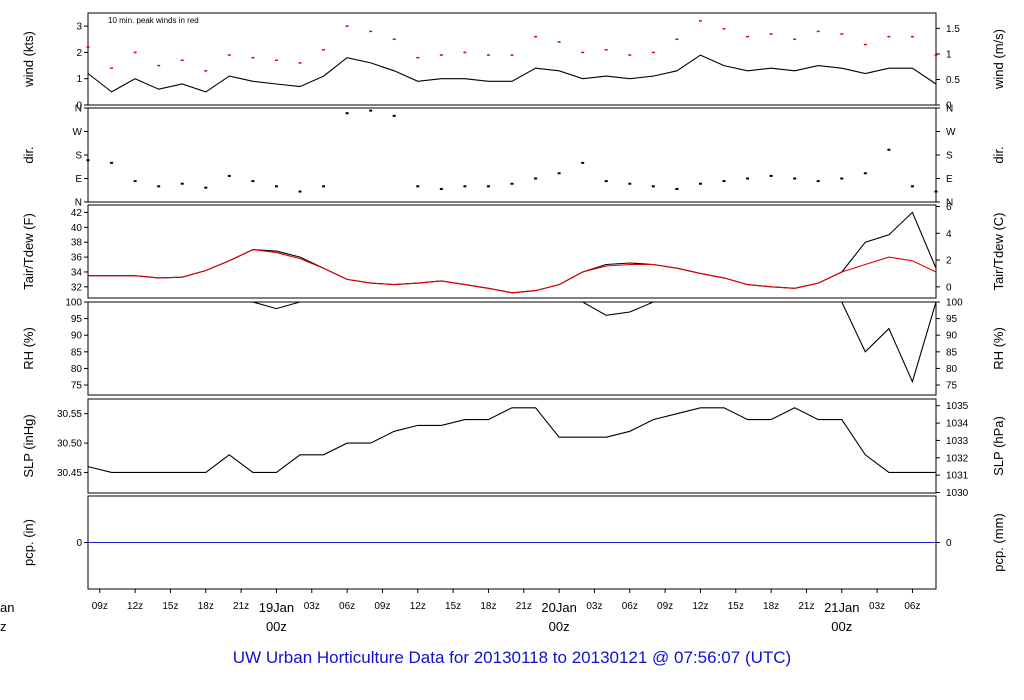 The image size is (1024, 700). What do you see at coordinates (949, 106) in the screenshot?
I see `y-tick-label-right: 0` at bounding box center [949, 106].